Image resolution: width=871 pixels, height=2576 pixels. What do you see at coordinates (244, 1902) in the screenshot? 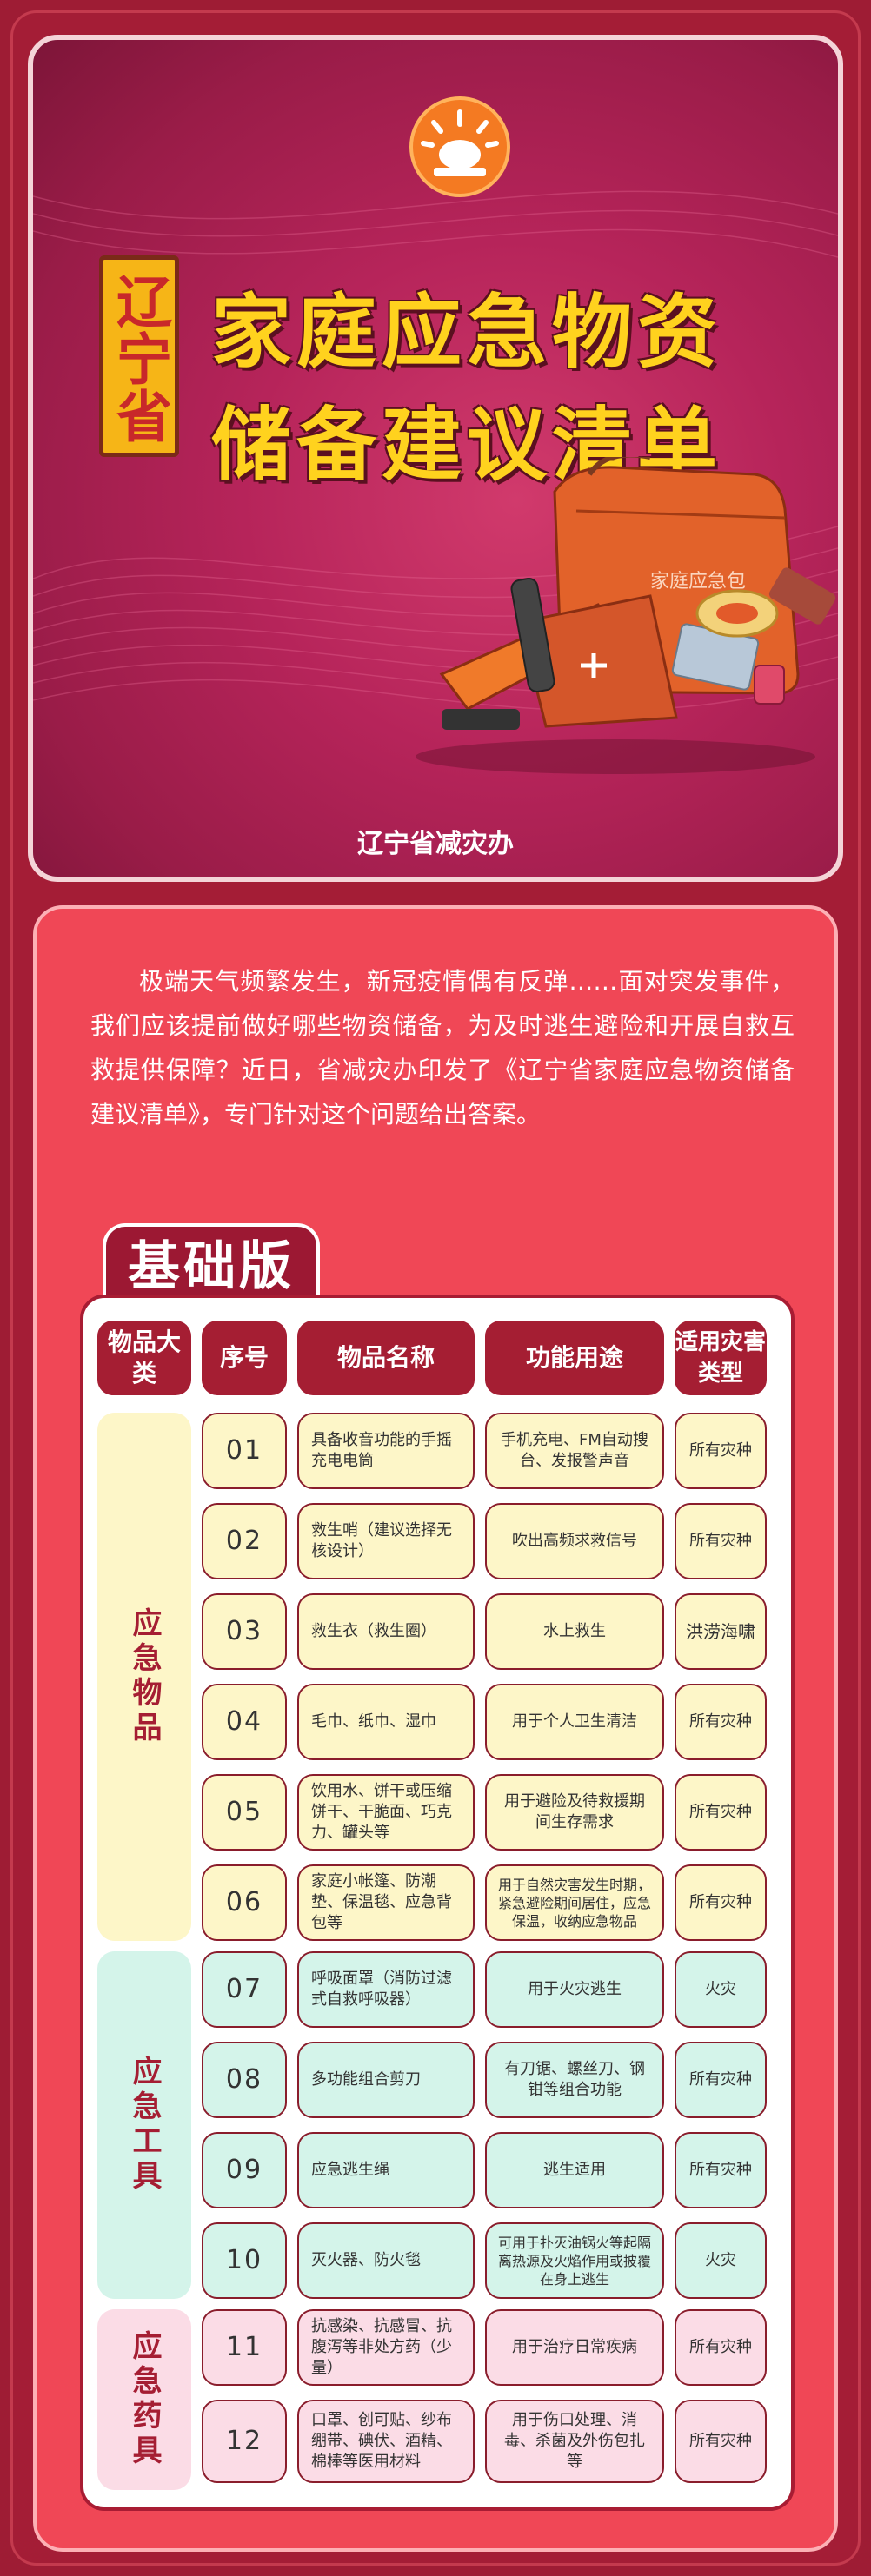
I see `row-no: 06` at bounding box center [244, 1902].